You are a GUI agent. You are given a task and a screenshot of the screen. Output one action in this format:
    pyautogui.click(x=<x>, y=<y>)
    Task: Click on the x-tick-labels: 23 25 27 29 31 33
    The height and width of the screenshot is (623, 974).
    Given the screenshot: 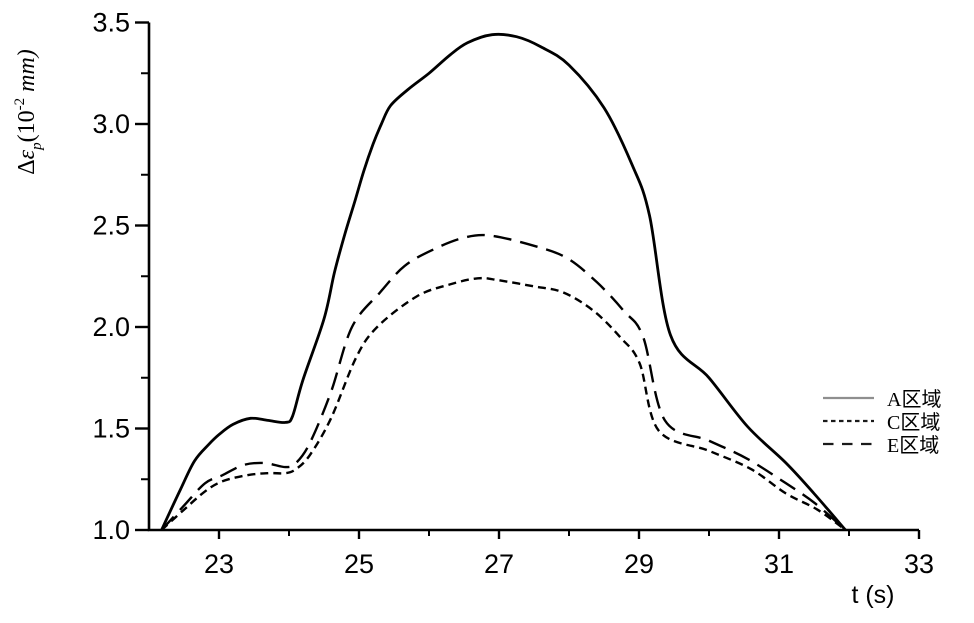 What is the action you would take?
    pyautogui.click(x=569, y=564)
    